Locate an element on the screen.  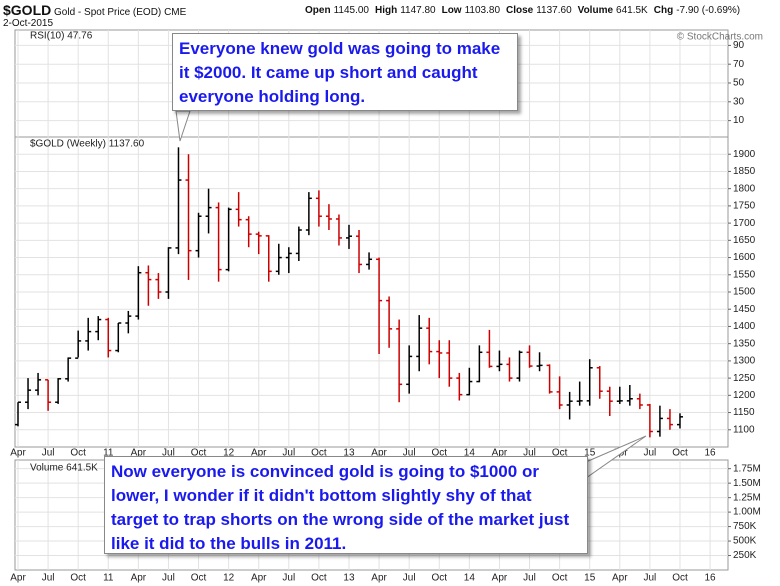
y-tick-label: 1550 is located at coordinates (744, 274).